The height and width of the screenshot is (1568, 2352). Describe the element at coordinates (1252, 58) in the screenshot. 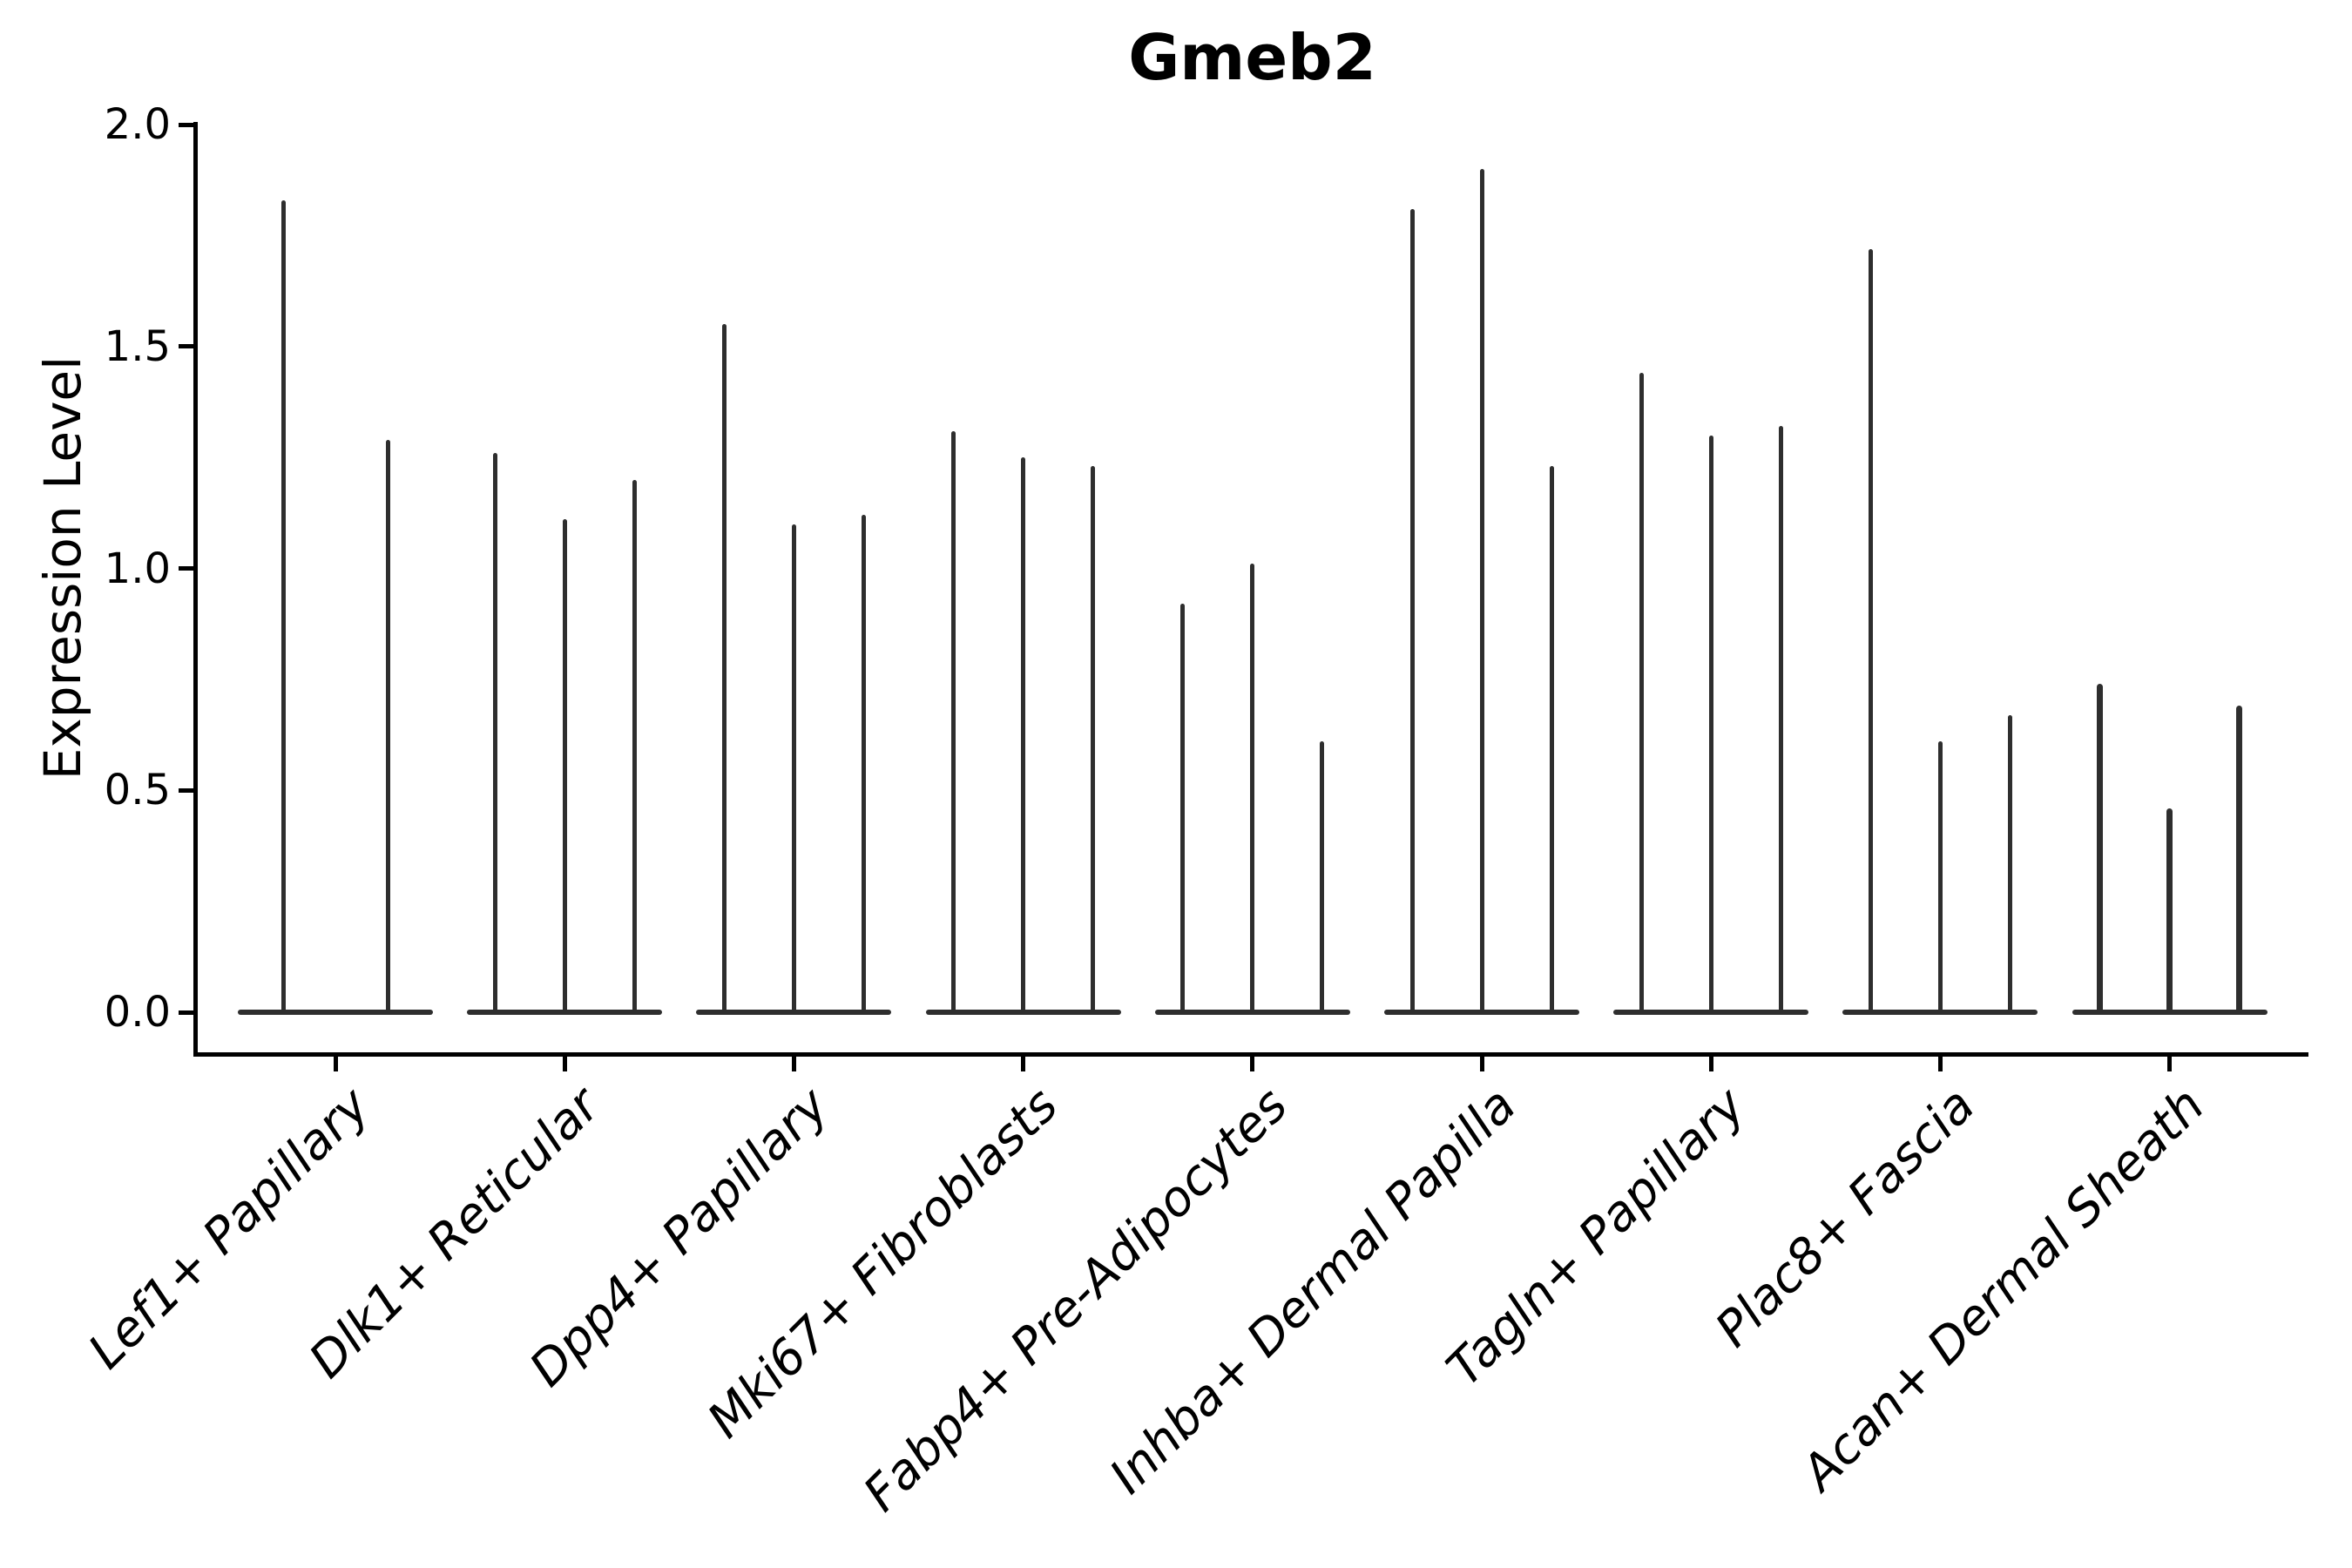

I see `chart-title: Gmeb2` at that location.